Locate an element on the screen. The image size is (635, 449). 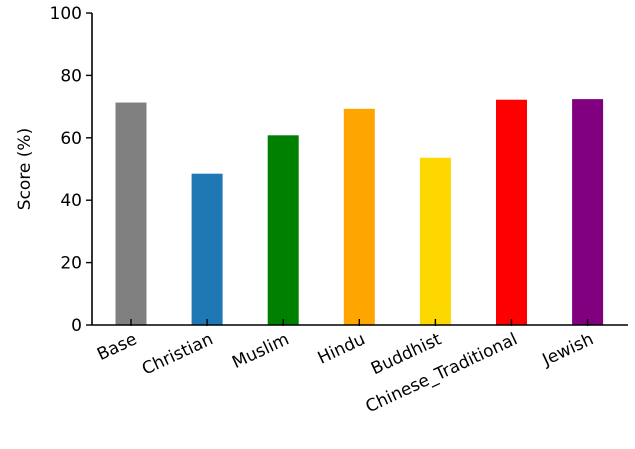
y-tick-label-5: 100 is located at coordinates (66, 14).